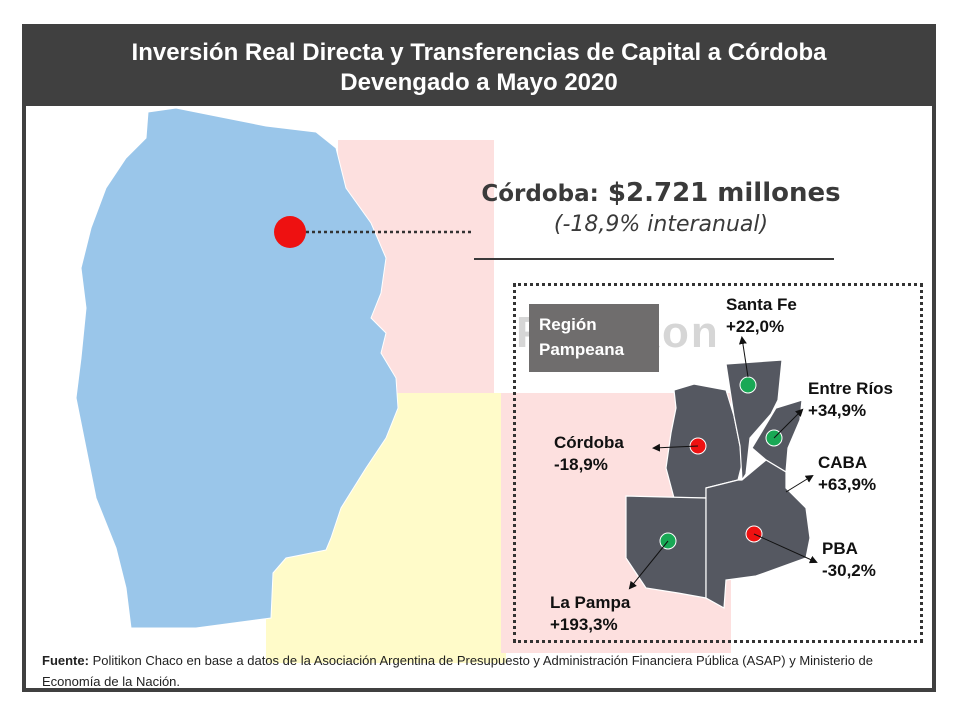 The image size is (960, 720). Describe the element at coordinates (849, 570) in the screenshot. I see `label-pba-change: -30,2%` at that location.